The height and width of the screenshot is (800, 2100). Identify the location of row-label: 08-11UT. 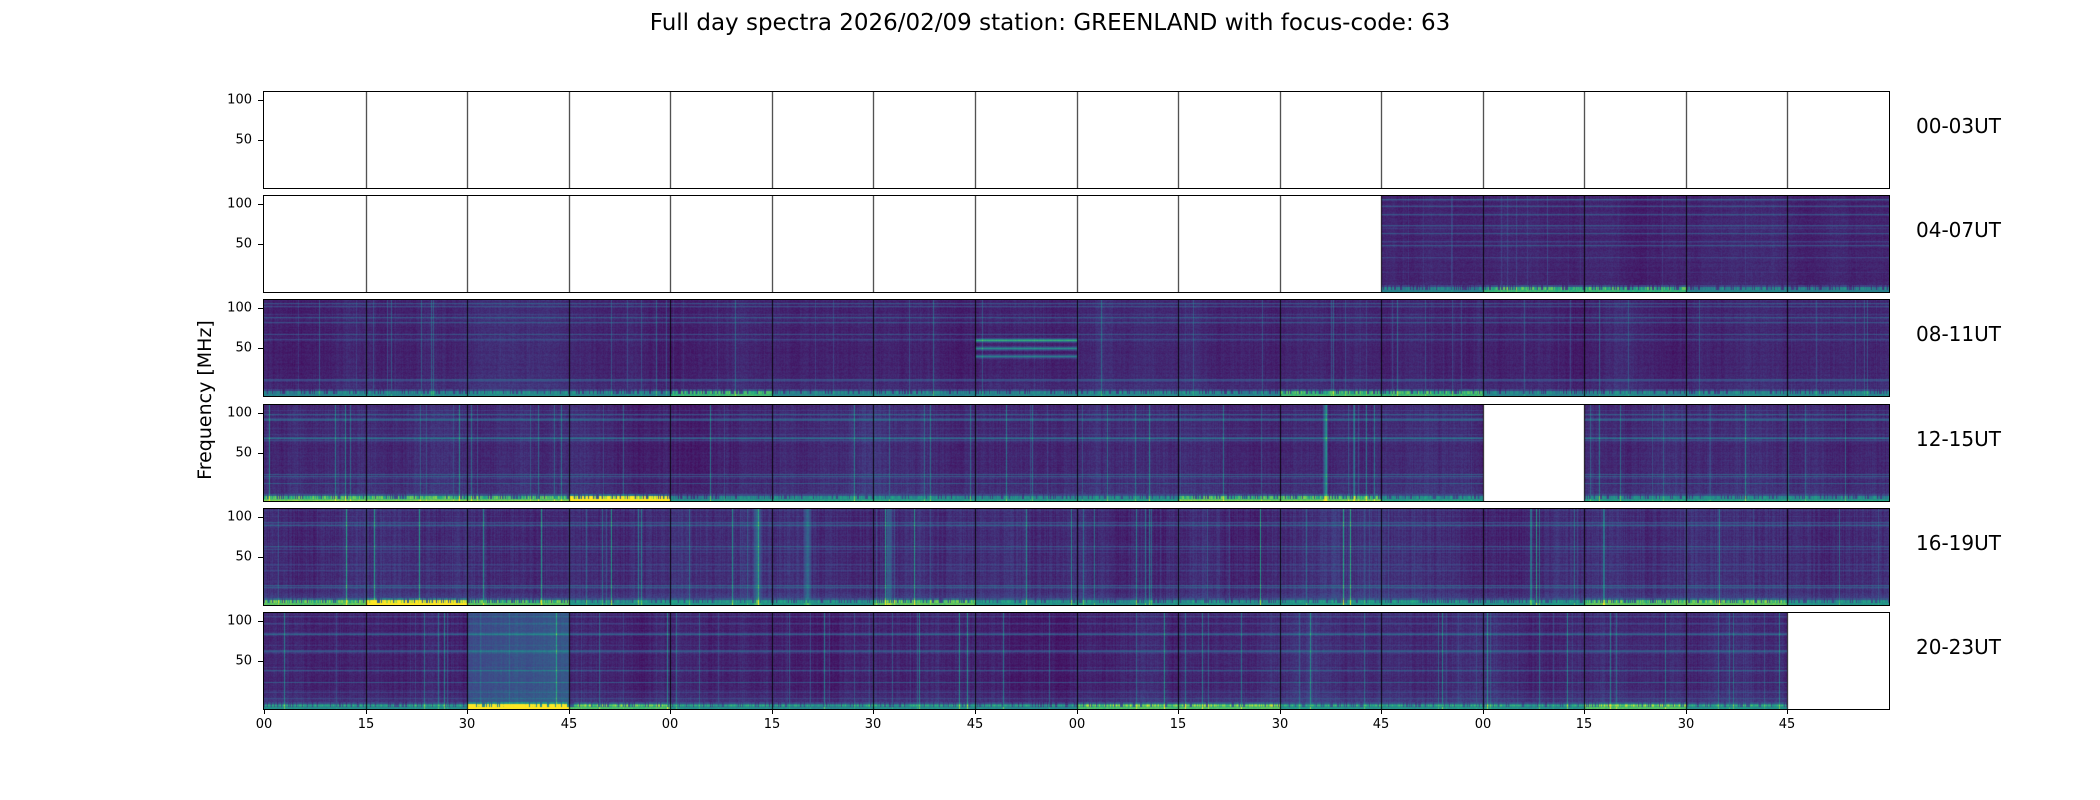
(1958, 334).